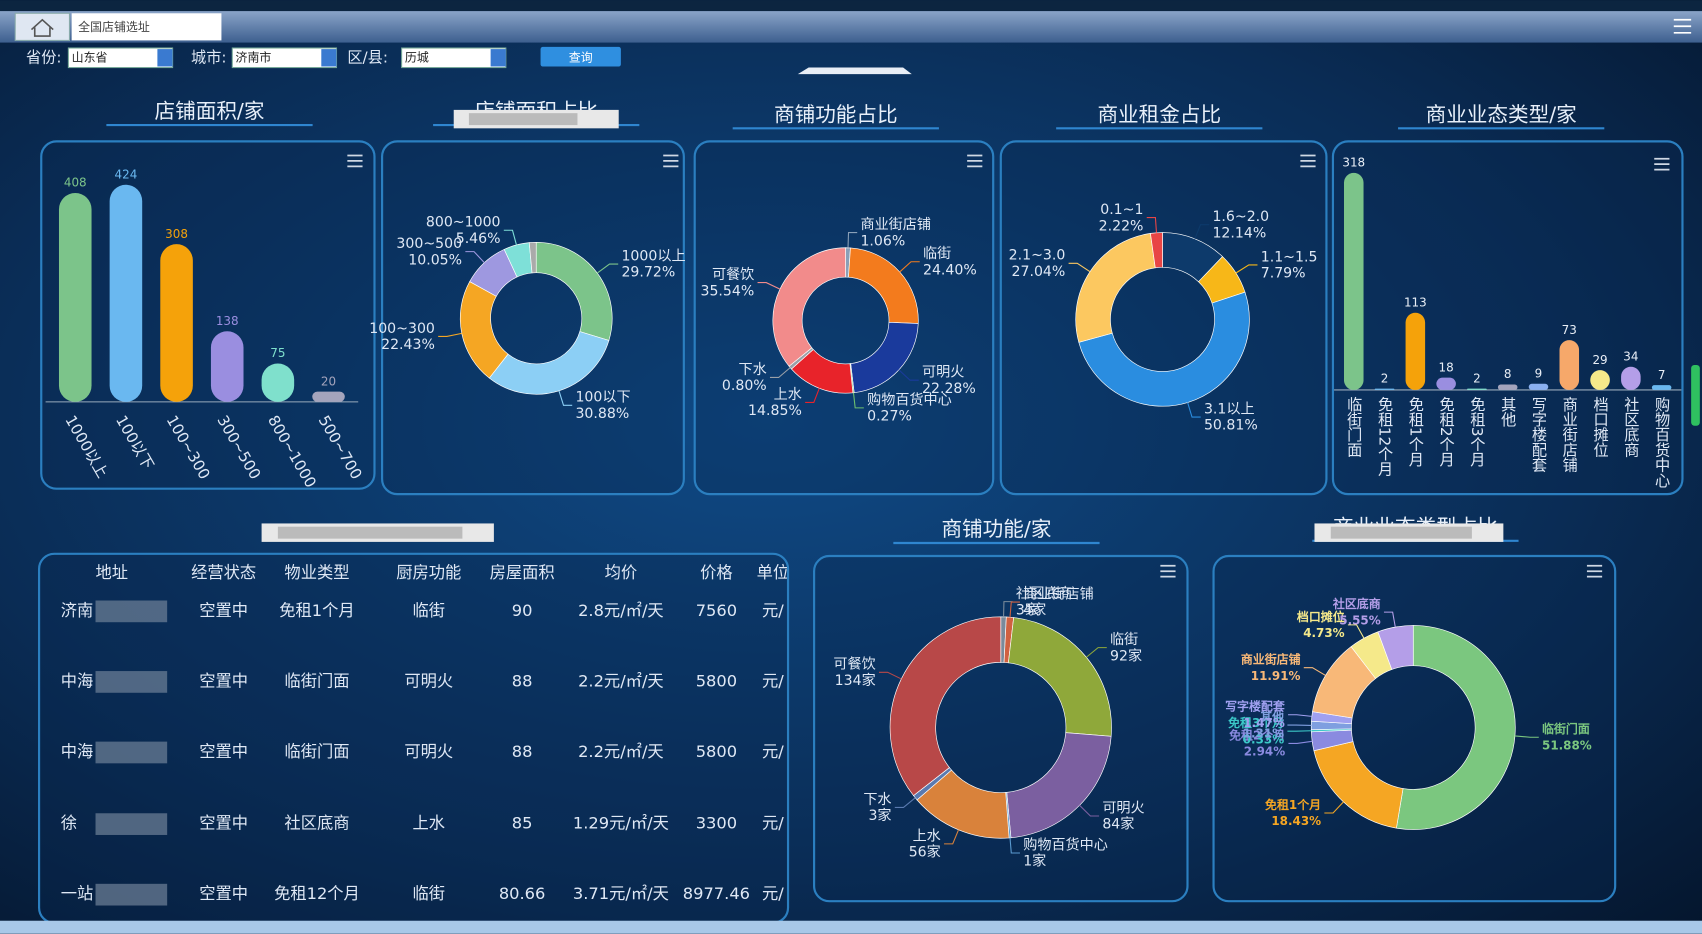 The image size is (1702, 934). Describe the element at coordinates (1065, 845) in the screenshot. I see `slice-label: 购物百货中心` at that location.